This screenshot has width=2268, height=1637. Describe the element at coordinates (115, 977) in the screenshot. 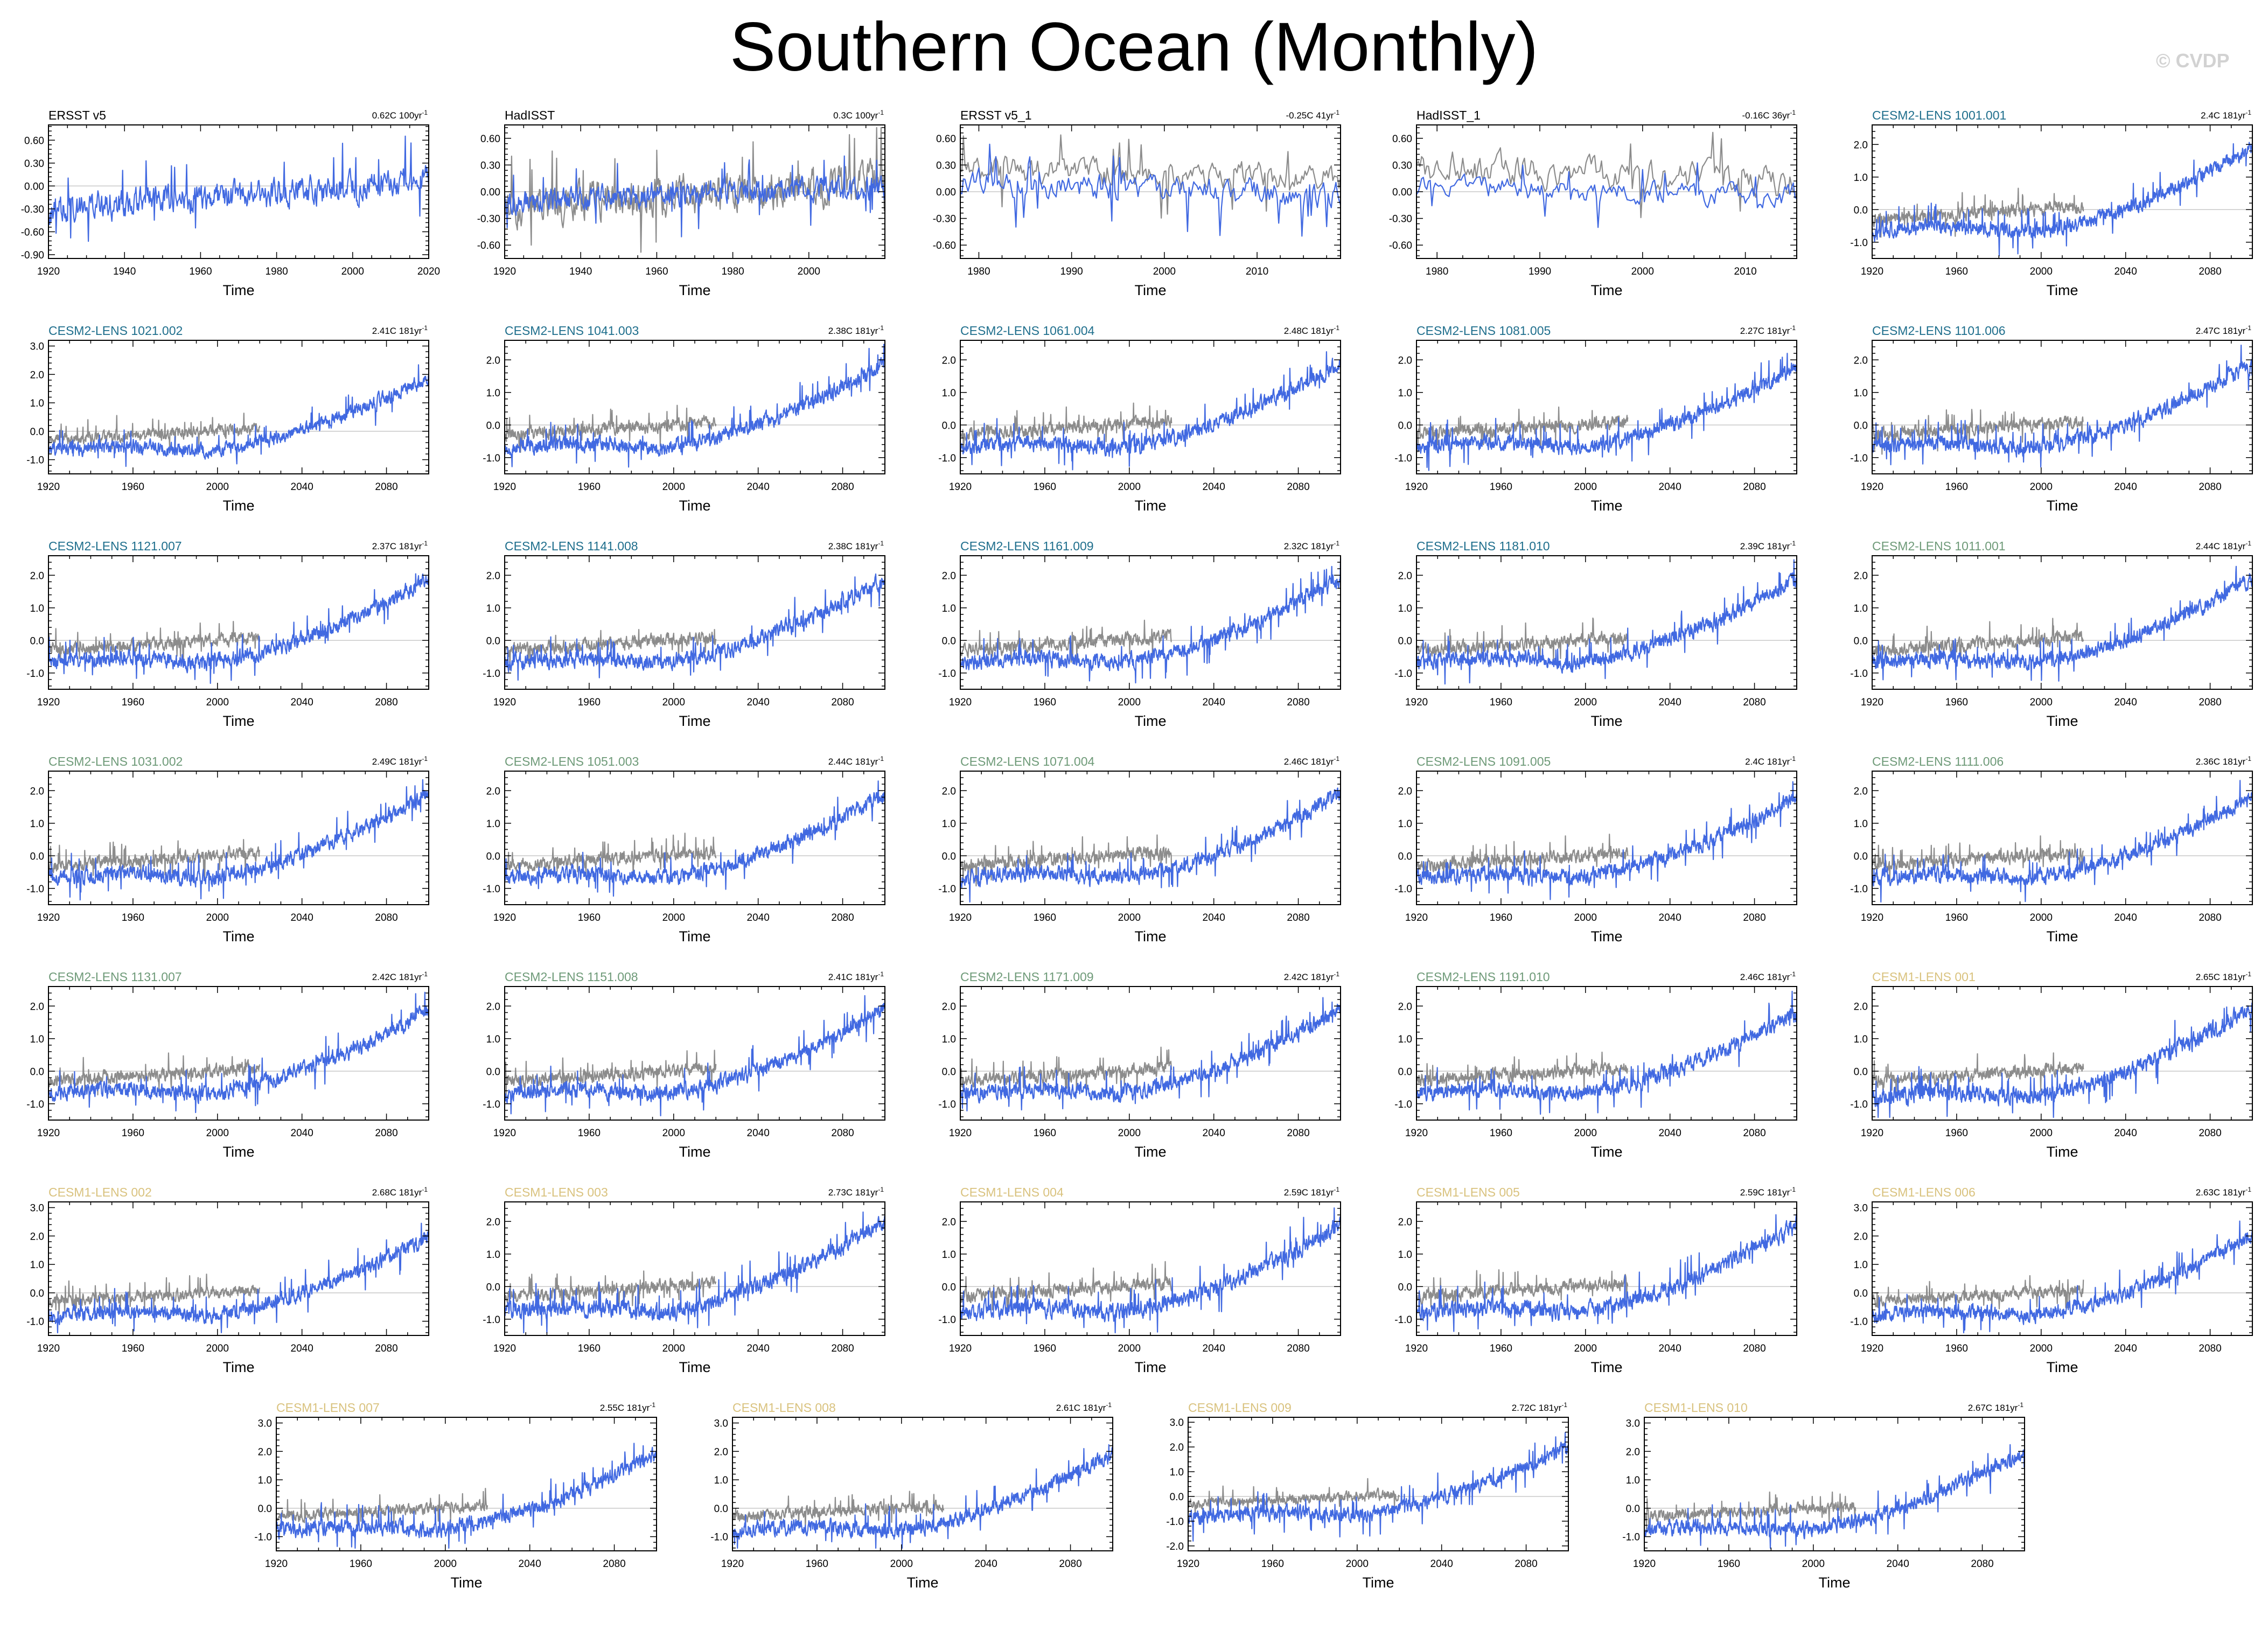

I see `panel-title: CESM2-LENS 1131.007` at that location.